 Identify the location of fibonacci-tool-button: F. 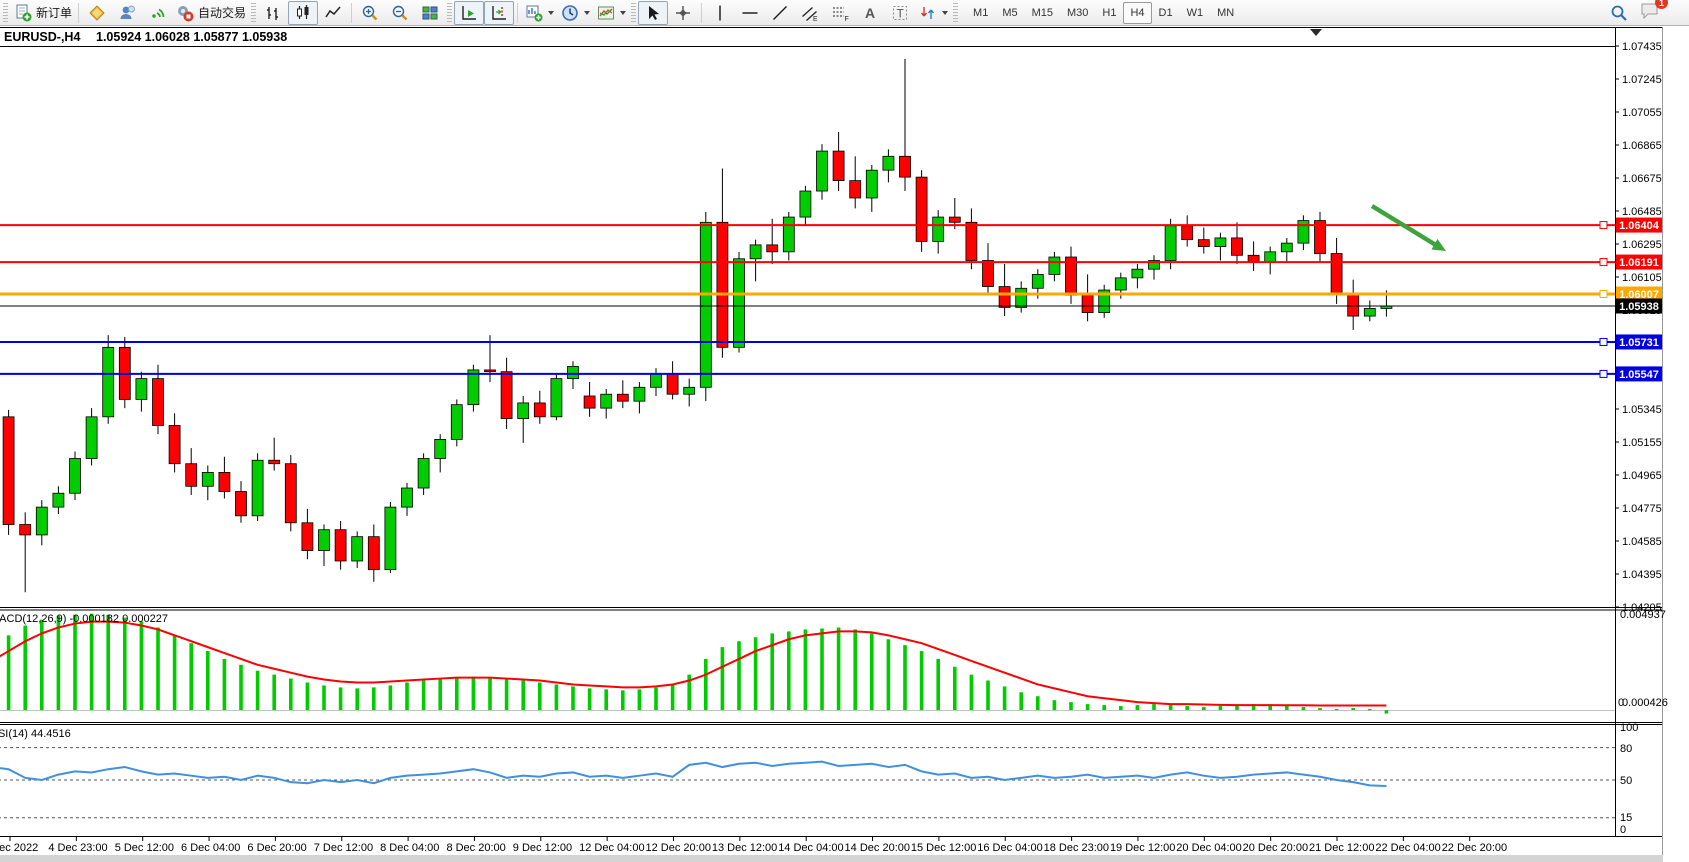
(840, 13).